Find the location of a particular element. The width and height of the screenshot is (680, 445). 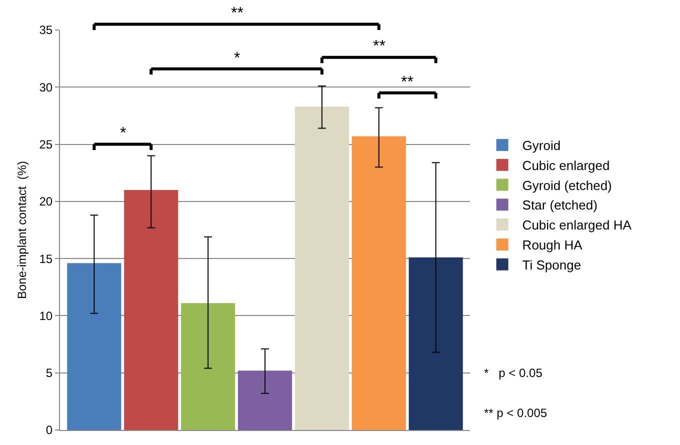

y-tick-label: 20 is located at coordinates (46, 201).